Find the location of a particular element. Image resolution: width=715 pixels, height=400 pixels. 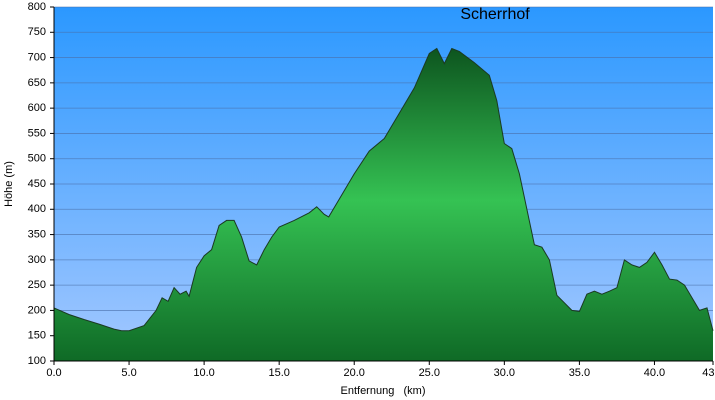

y-tick-label: 400 is located at coordinates (37, 209).